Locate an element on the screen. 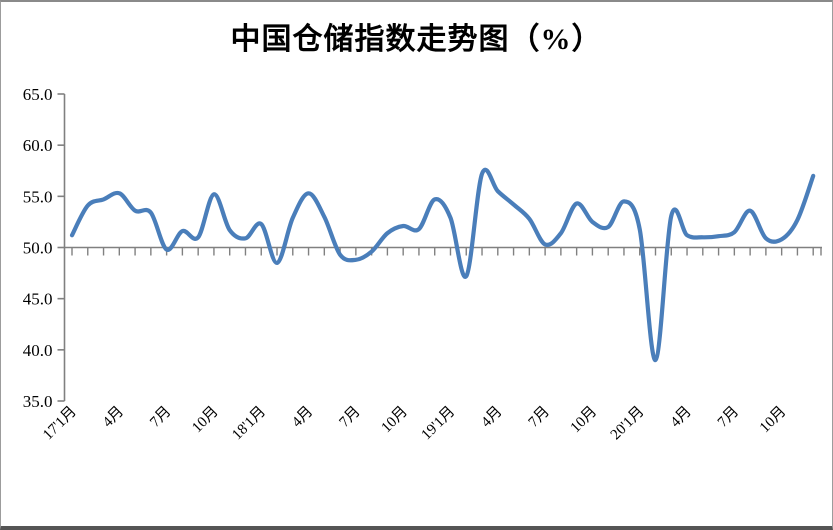 This screenshot has width=833, height=530. x-axis-tick-label: 19'1月 is located at coordinates (439, 424).